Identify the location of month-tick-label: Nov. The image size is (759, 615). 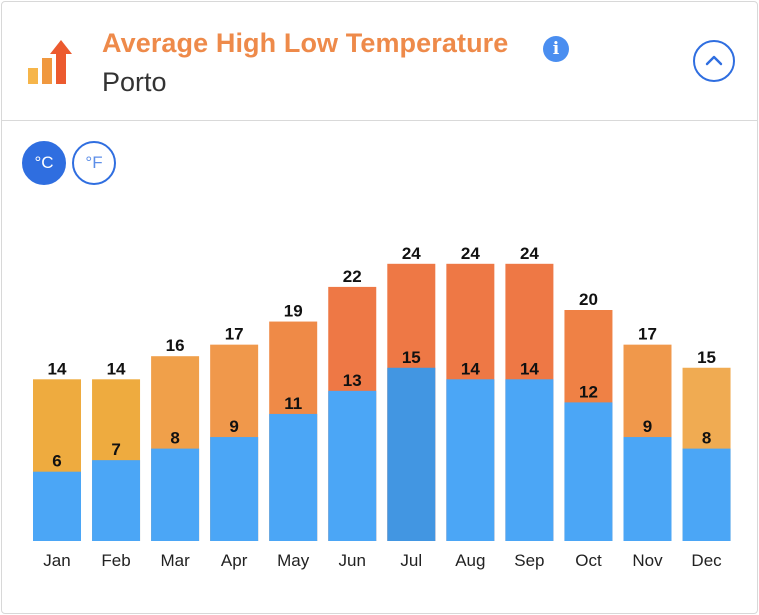
(647, 560).